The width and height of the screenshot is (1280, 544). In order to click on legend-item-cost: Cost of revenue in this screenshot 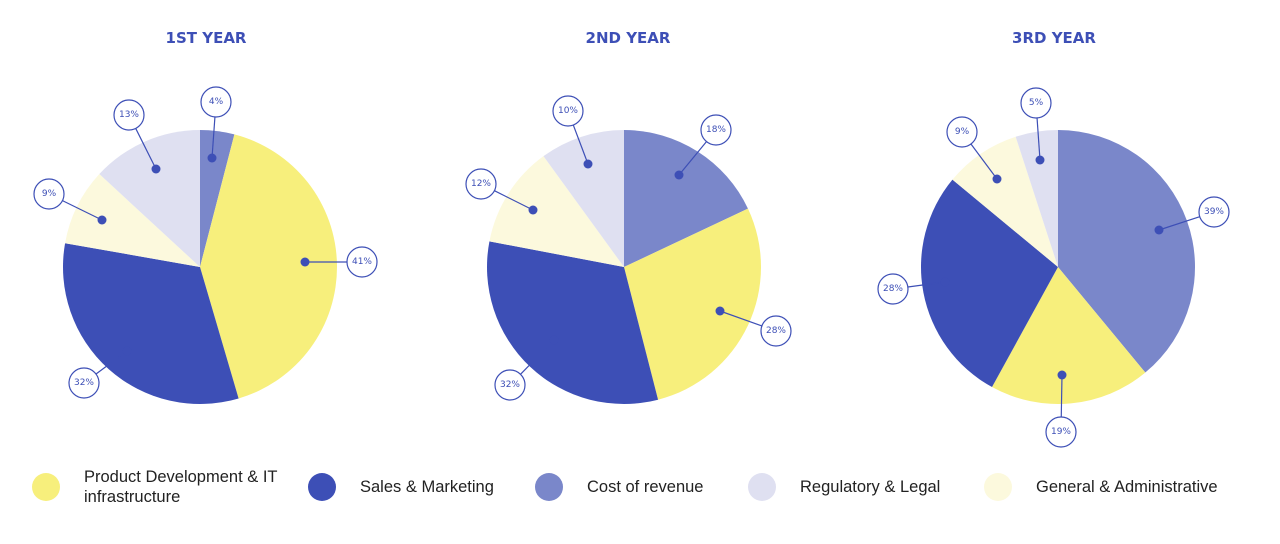, I will do `click(619, 487)`.